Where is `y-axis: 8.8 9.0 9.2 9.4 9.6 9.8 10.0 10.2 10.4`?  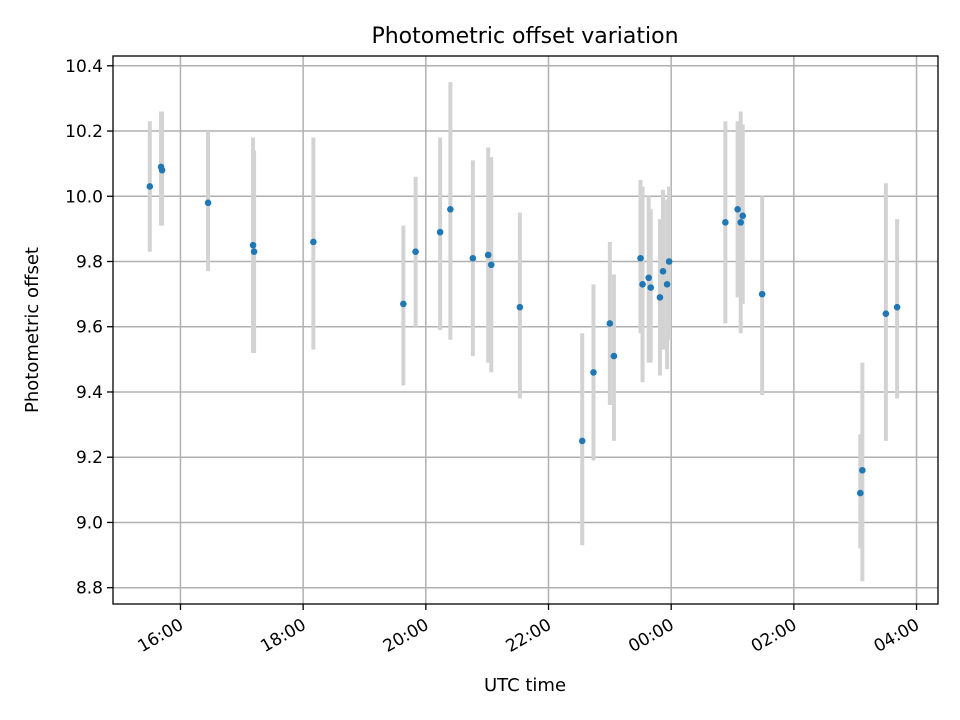
y-axis: 8.8 9.0 9.2 9.4 9.6 9.8 10.0 10.2 10.4 is located at coordinates (89, 328).